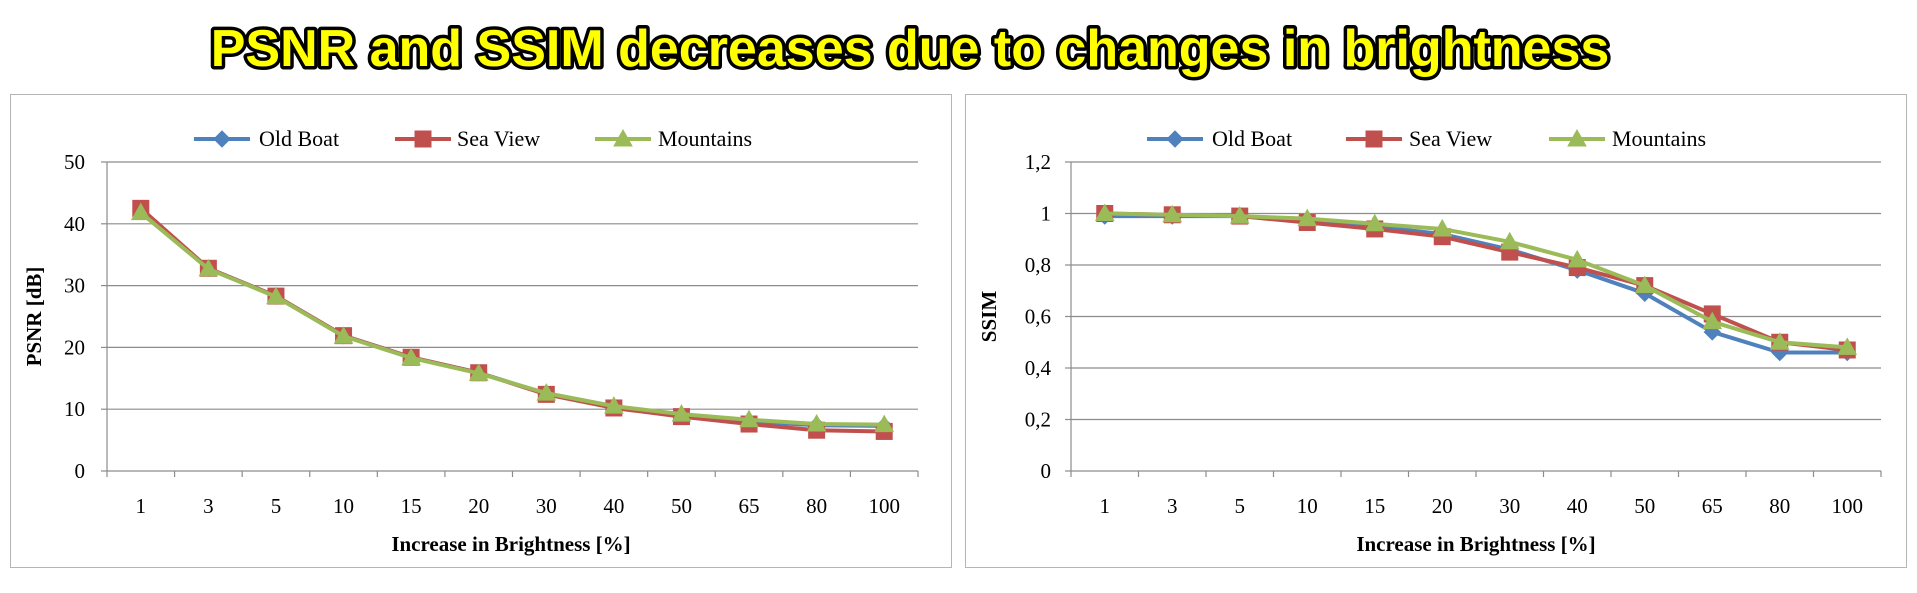 This screenshot has height=593, width=1917. I want to click on series-old-boat, so click(1476, 284).